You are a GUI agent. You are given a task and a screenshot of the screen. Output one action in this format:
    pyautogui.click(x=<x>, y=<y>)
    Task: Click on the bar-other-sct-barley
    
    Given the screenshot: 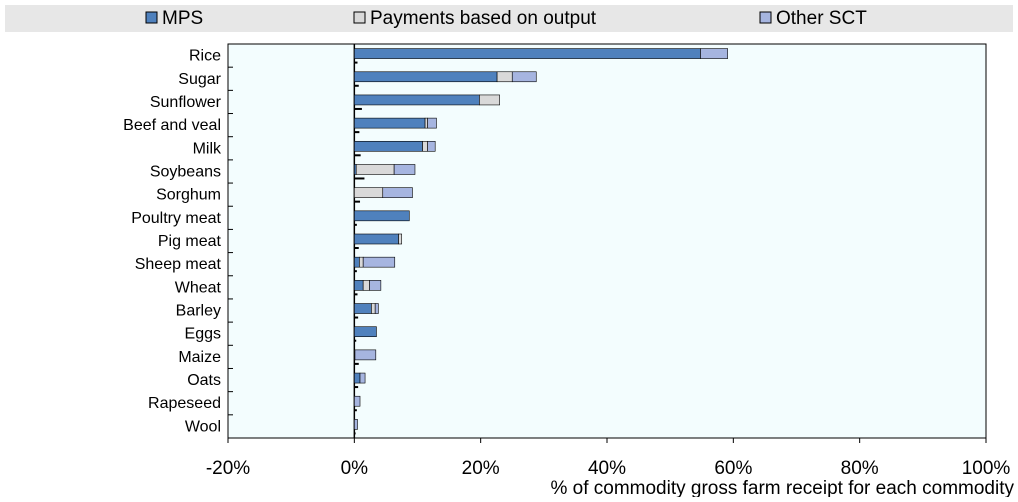 What is the action you would take?
    pyautogui.click(x=376, y=308)
    